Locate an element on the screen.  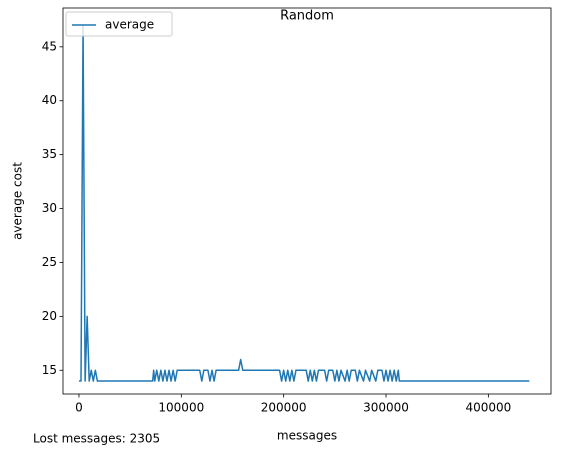
y-tick-label: 35 is located at coordinates (49, 154).